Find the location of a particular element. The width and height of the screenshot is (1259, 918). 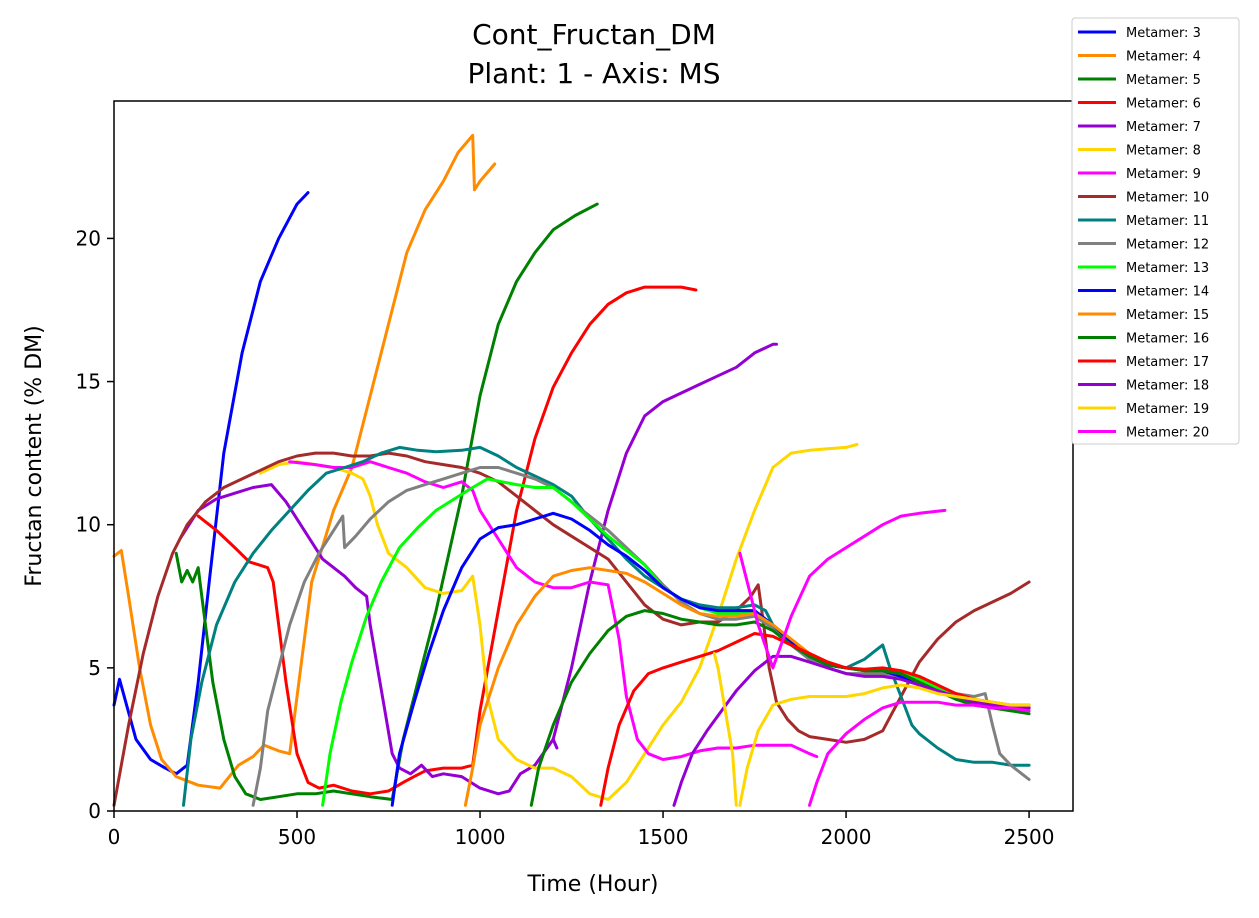

chart-subtitle: Plant: 1 - Axis: MS is located at coordinates (594, 73).